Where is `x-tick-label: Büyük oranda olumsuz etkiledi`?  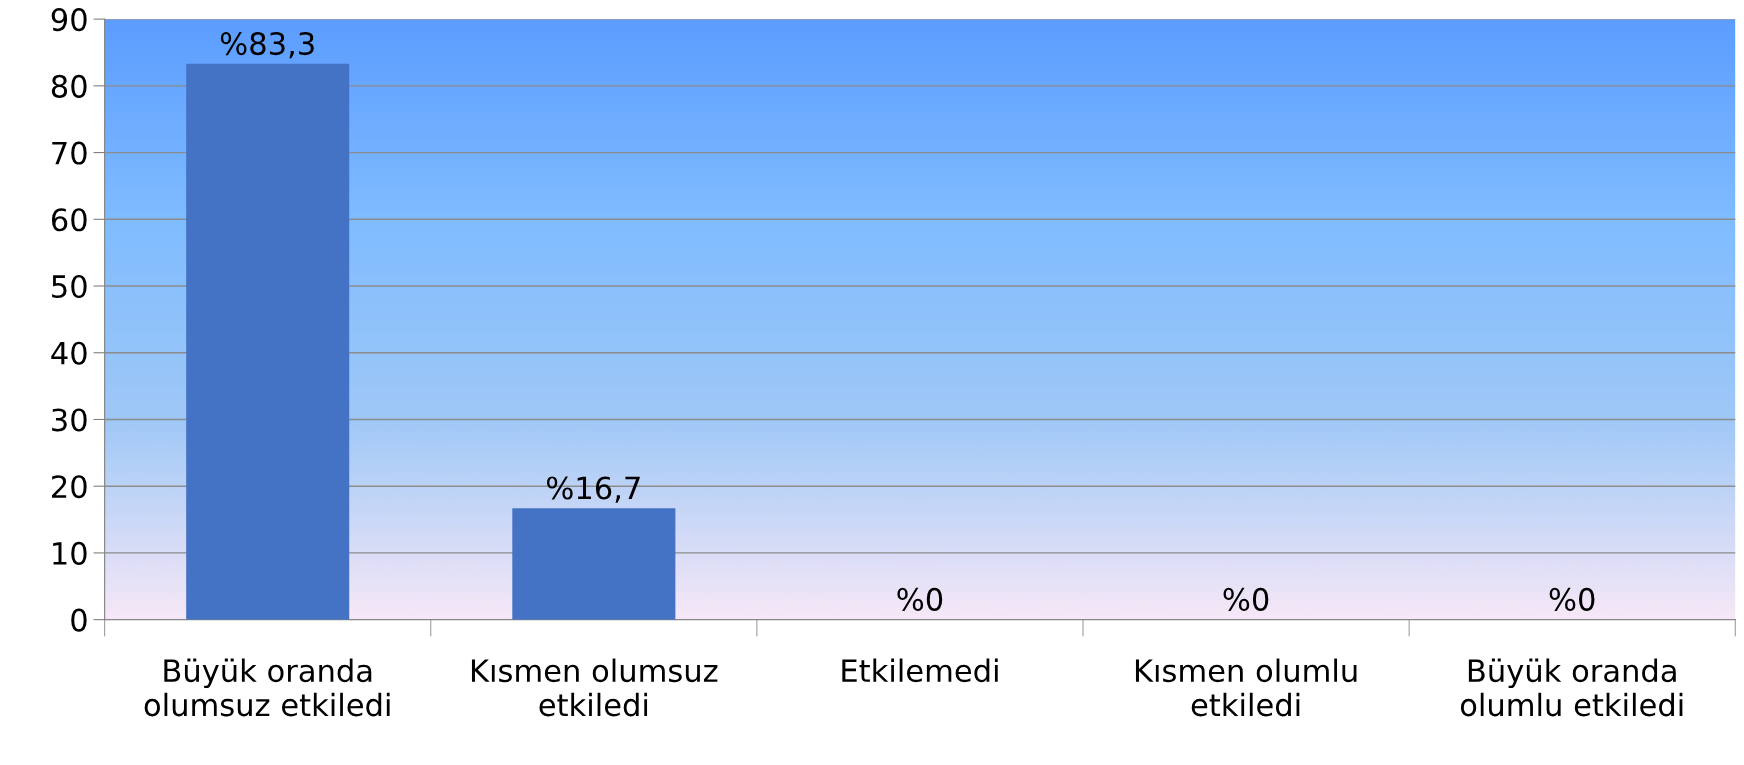 x-tick-label: Büyük oranda olumsuz etkiledi is located at coordinates (267, 687).